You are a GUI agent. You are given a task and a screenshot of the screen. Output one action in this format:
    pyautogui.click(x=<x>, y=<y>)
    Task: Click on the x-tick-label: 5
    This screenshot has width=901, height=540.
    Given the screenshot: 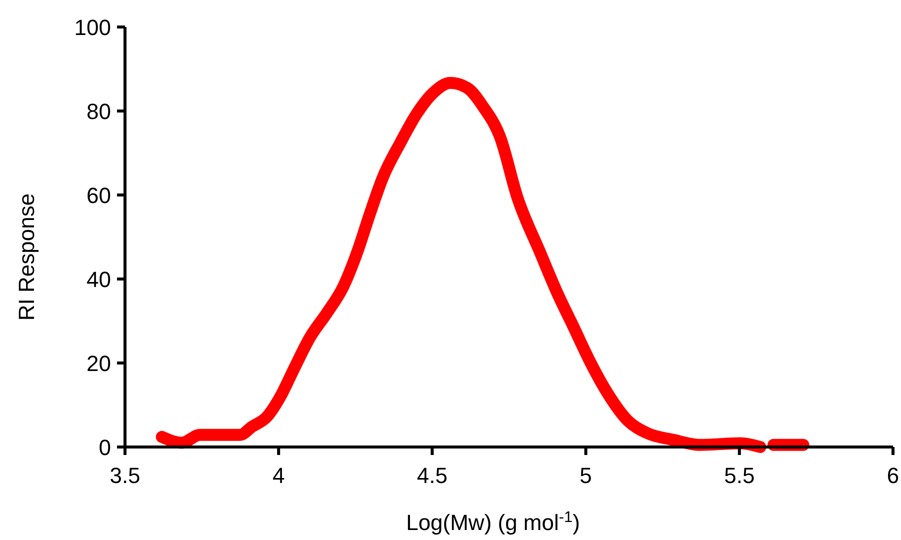 What is the action you would take?
    pyautogui.click(x=586, y=475)
    